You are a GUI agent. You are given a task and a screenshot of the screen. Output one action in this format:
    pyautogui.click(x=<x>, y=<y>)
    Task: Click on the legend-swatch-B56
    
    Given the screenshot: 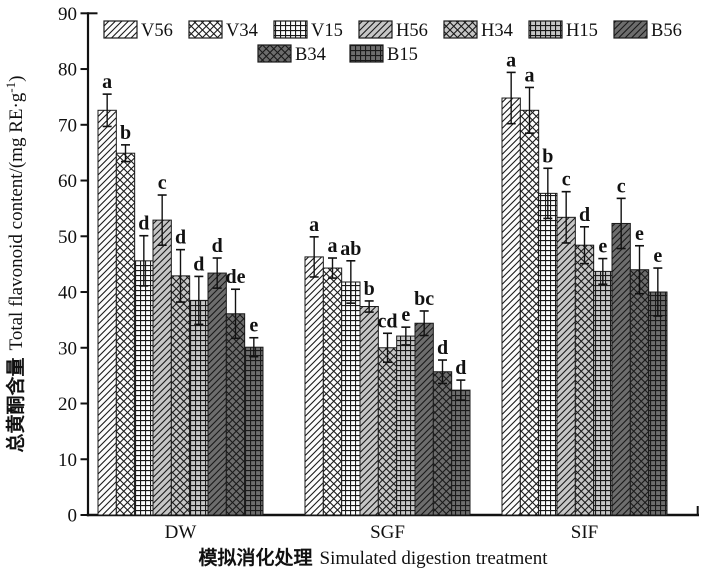 What is the action you would take?
    pyautogui.click(x=630, y=29)
    